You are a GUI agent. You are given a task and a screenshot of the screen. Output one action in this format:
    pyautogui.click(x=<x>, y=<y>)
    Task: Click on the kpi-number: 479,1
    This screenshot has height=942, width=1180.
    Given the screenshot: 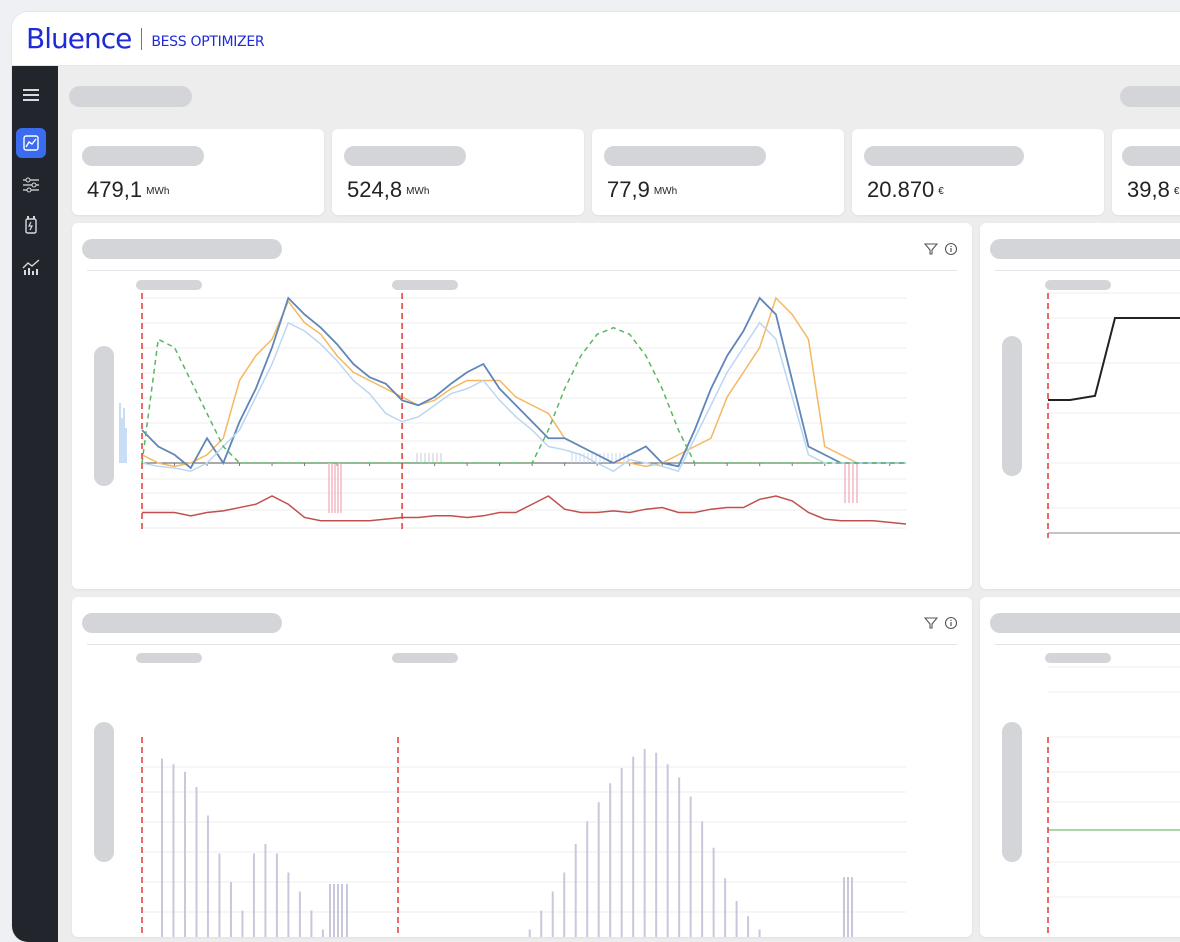 What is the action you would take?
    pyautogui.click(x=115, y=189)
    